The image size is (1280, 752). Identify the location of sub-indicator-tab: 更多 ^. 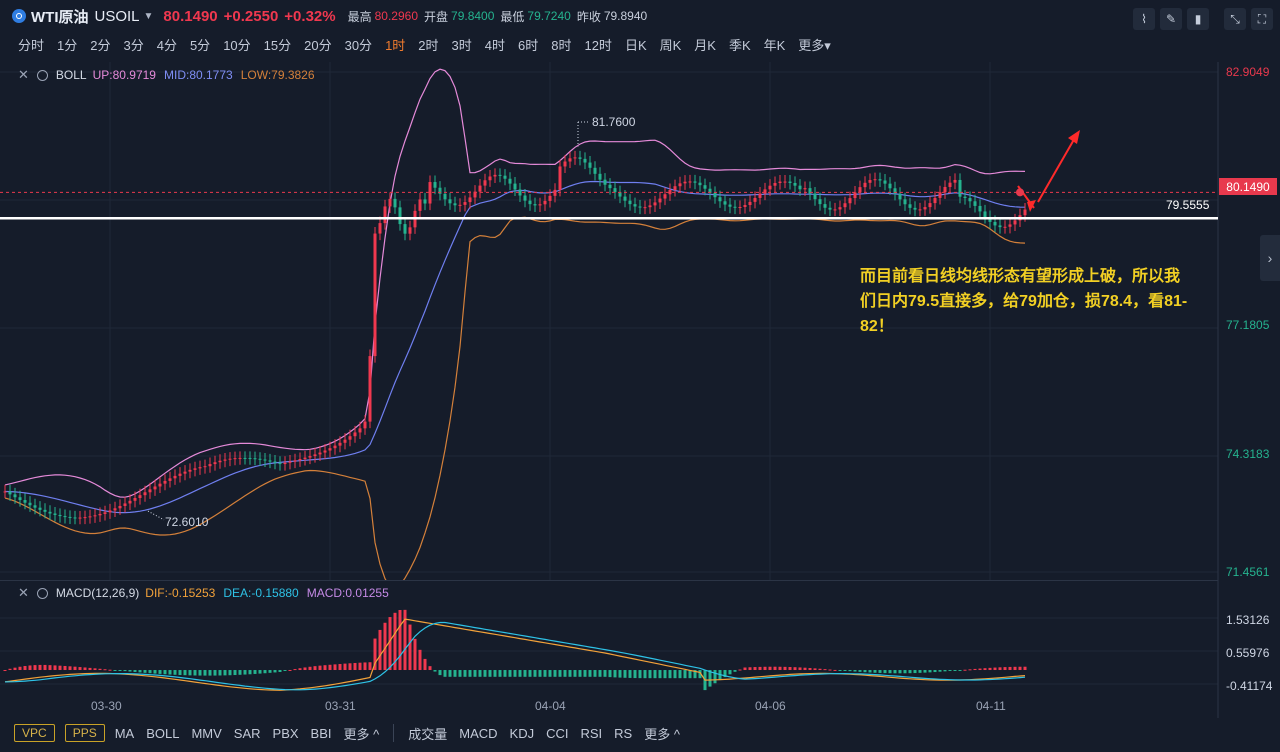
(662, 734).